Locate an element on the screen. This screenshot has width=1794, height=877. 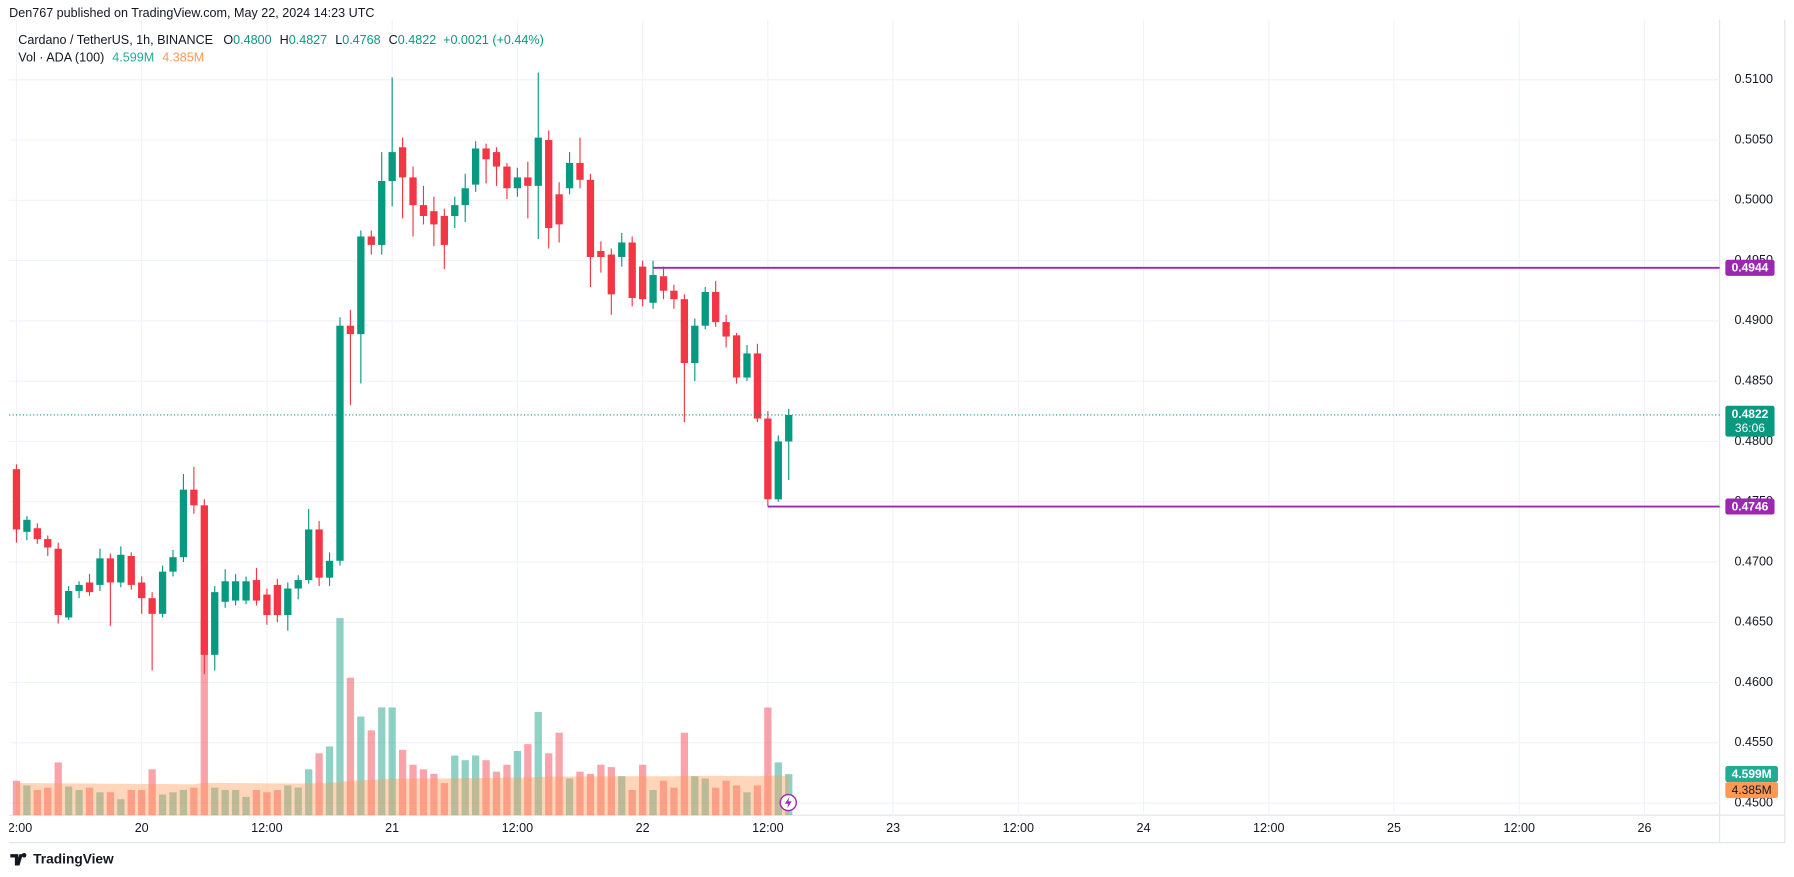
legend-change: +0.0021 (+0.44%) is located at coordinates (493, 41).